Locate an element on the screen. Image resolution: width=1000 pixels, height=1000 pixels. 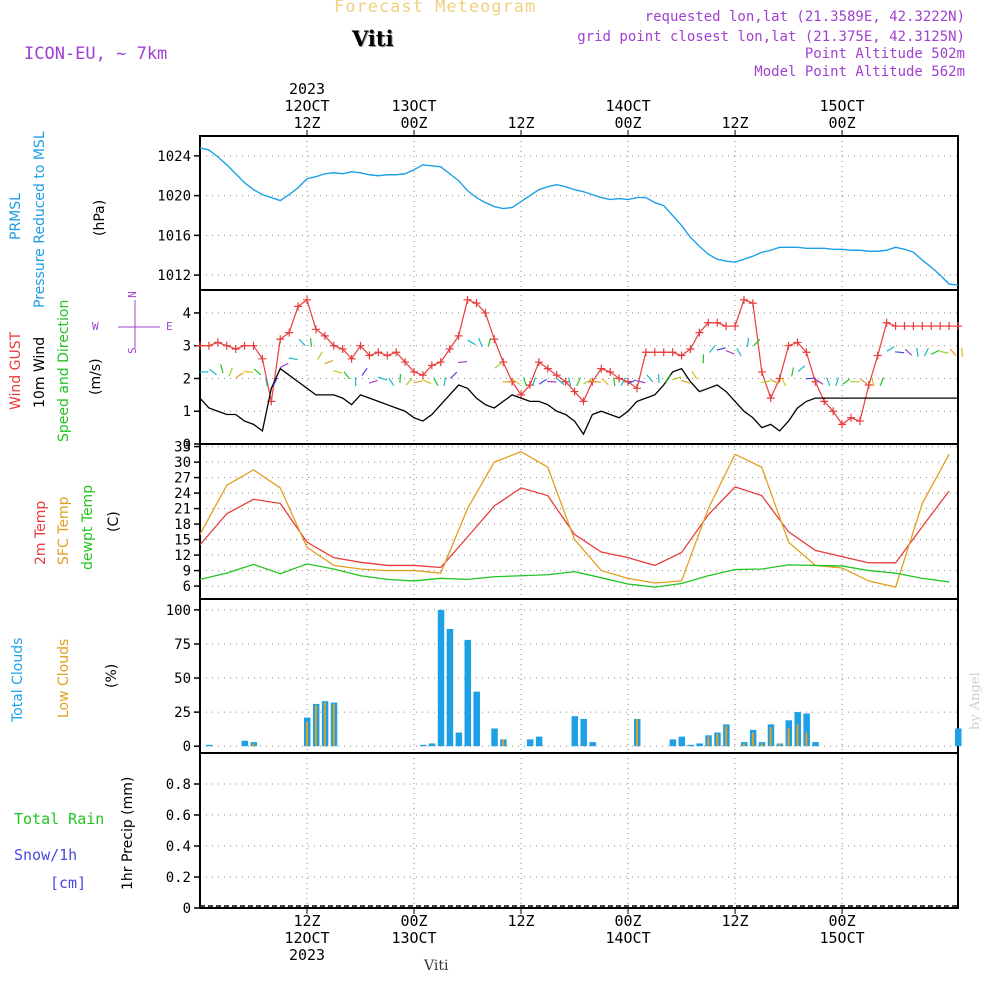
time-label-top: 15OCT is located at coordinates (841, 106).